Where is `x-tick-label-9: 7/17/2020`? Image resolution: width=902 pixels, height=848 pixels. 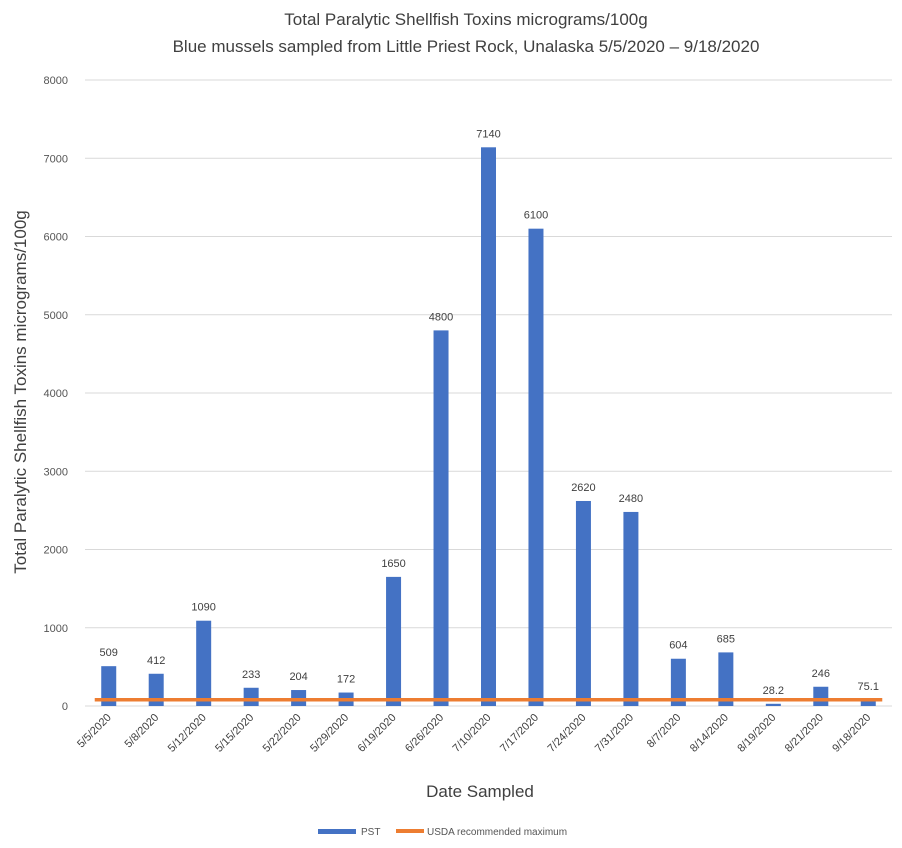
x-tick-label-9: 7/17/2020 is located at coordinates (519, 733).